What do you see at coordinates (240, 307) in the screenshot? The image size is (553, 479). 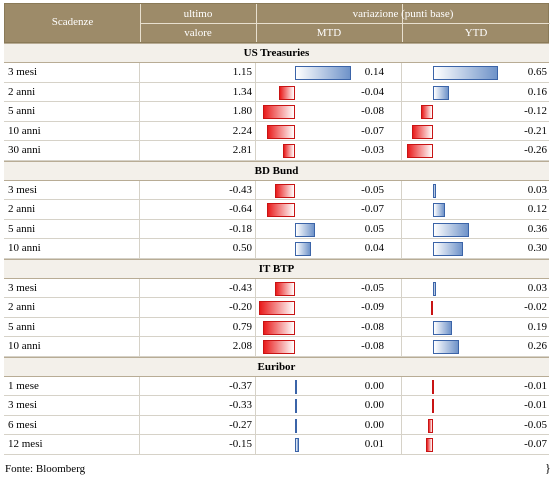 I see `last-value: -0.20` at bounding box center [240, 307].